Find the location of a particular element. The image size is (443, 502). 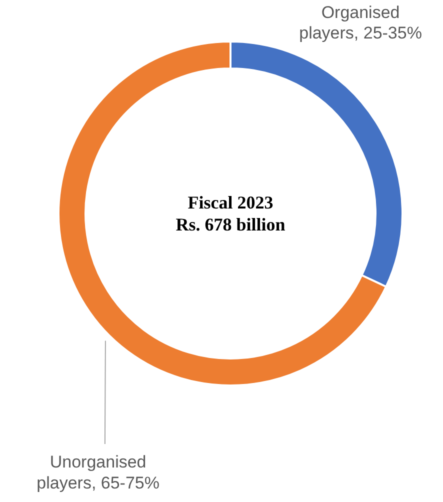

slice-label: Organised players, 25-35% is located at coordinates (360, 22).